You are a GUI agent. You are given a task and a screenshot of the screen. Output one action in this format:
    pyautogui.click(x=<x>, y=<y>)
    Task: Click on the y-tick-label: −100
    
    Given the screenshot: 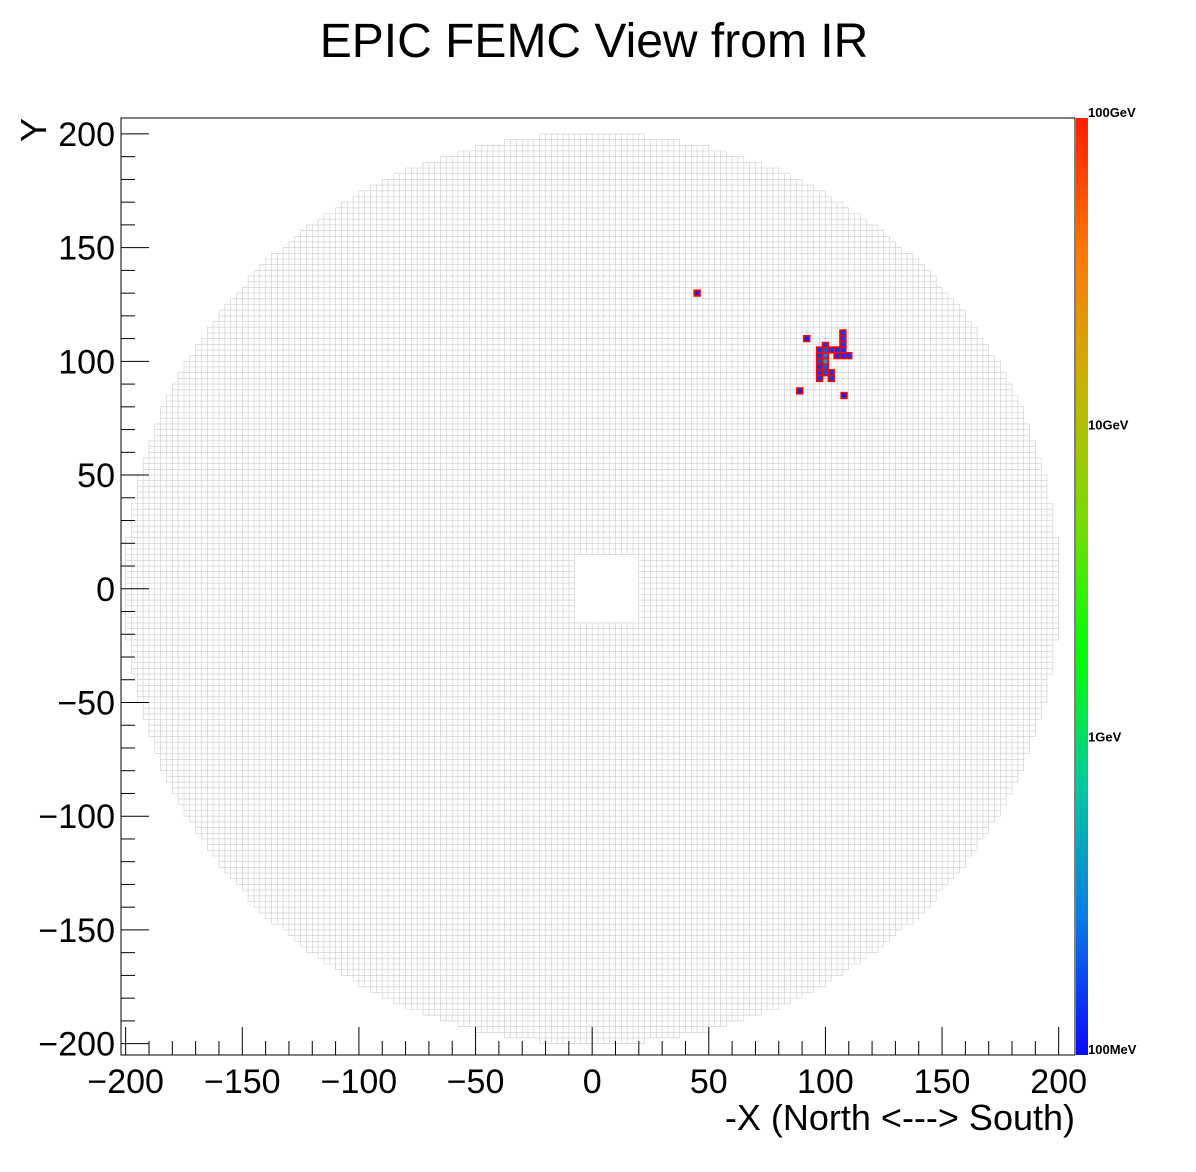 What is the action you would take?
    pyautogui.click(x=76, y=817)
    